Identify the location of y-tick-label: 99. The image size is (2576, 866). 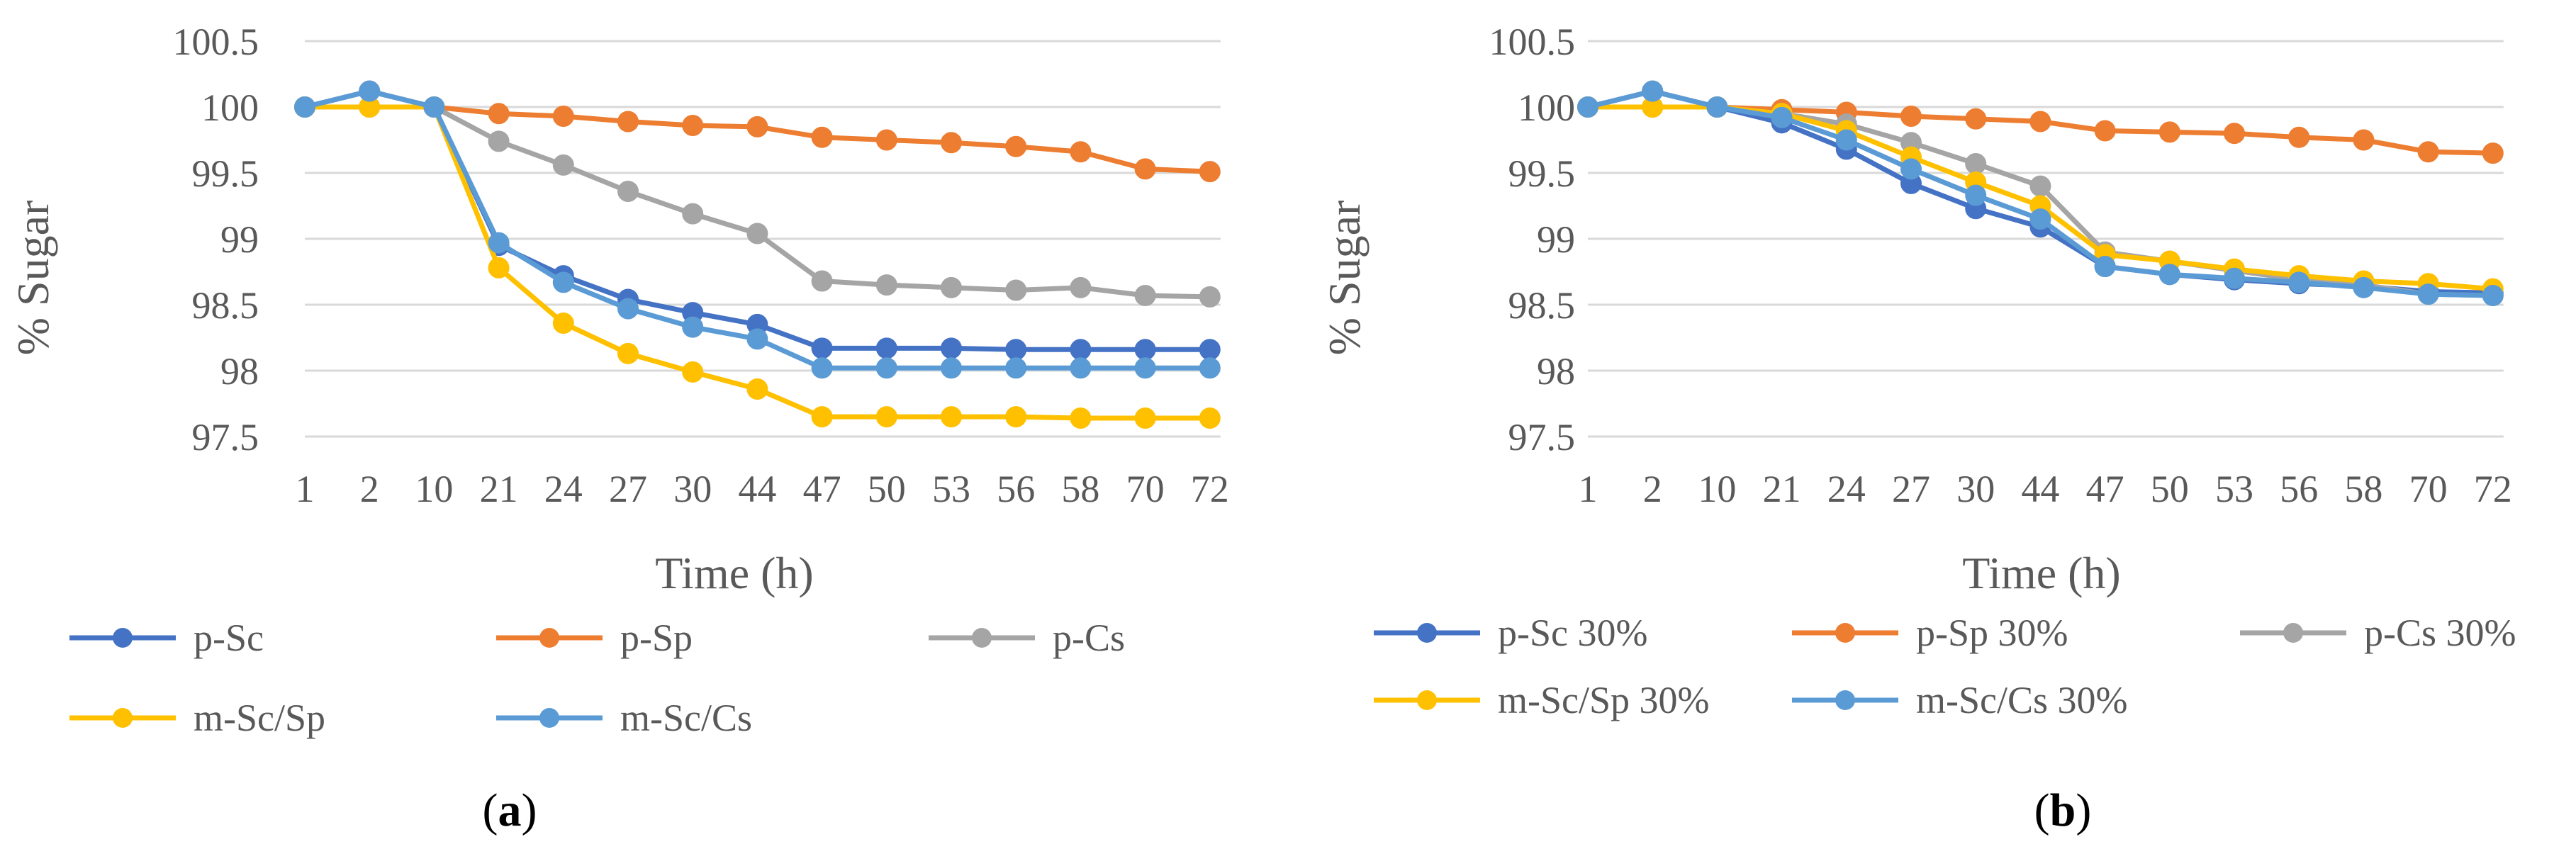
(239, 239).